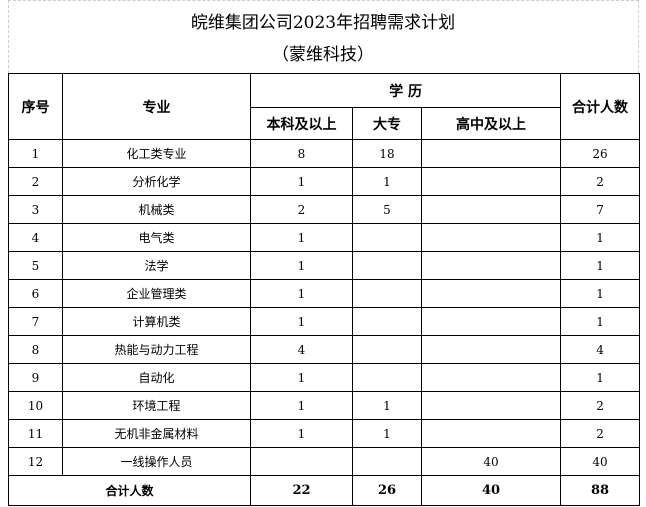  Describe the element at coordinates (323, 36) in the screenshot. I see `title-area` at that location.